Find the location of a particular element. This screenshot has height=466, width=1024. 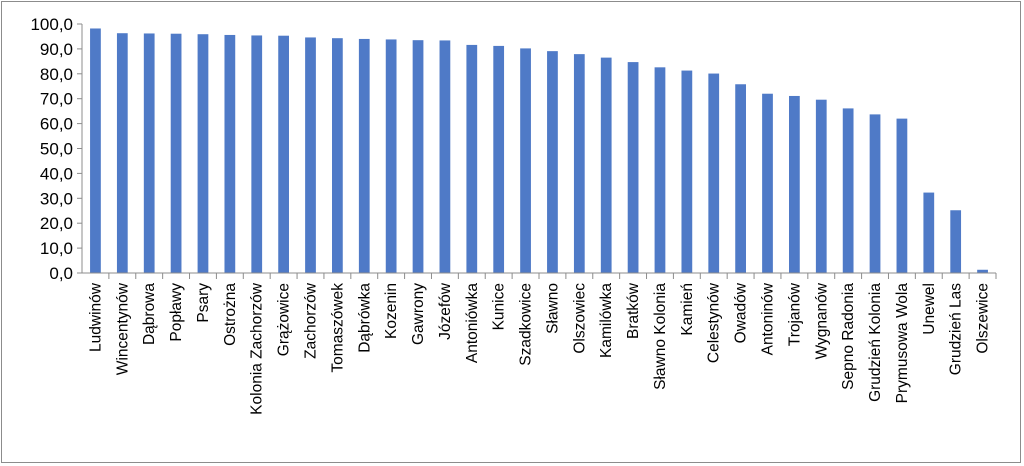

y-tick-label: 100,0 is located at coordinates (51, 24).